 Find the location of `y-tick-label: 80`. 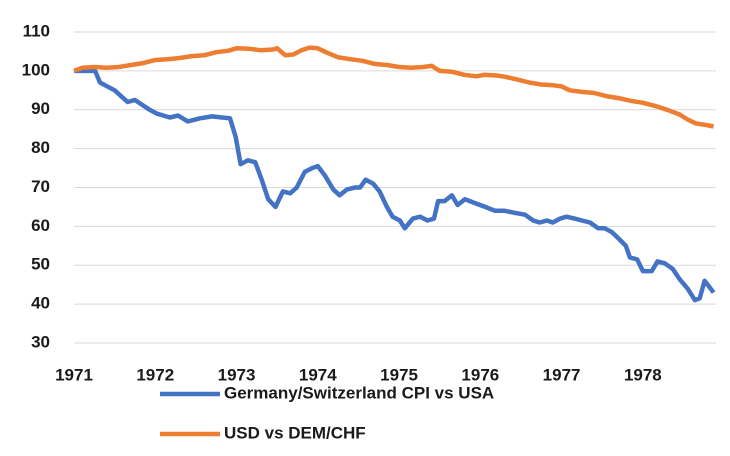

y-tick-label: 80 is located at coordinates (40, 147).